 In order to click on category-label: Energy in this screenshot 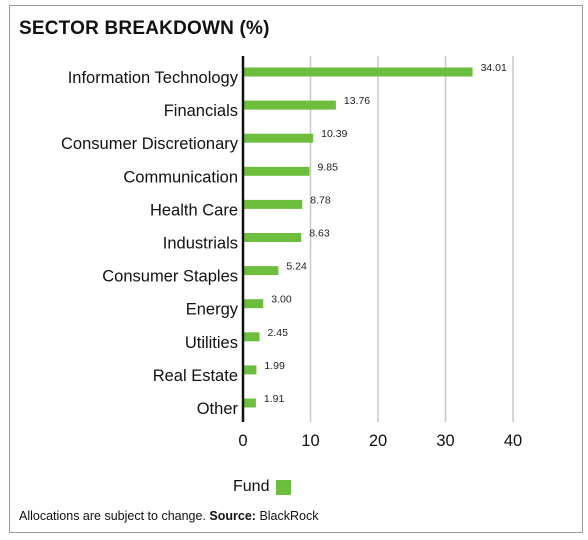, I will do `click(212, 310)`.